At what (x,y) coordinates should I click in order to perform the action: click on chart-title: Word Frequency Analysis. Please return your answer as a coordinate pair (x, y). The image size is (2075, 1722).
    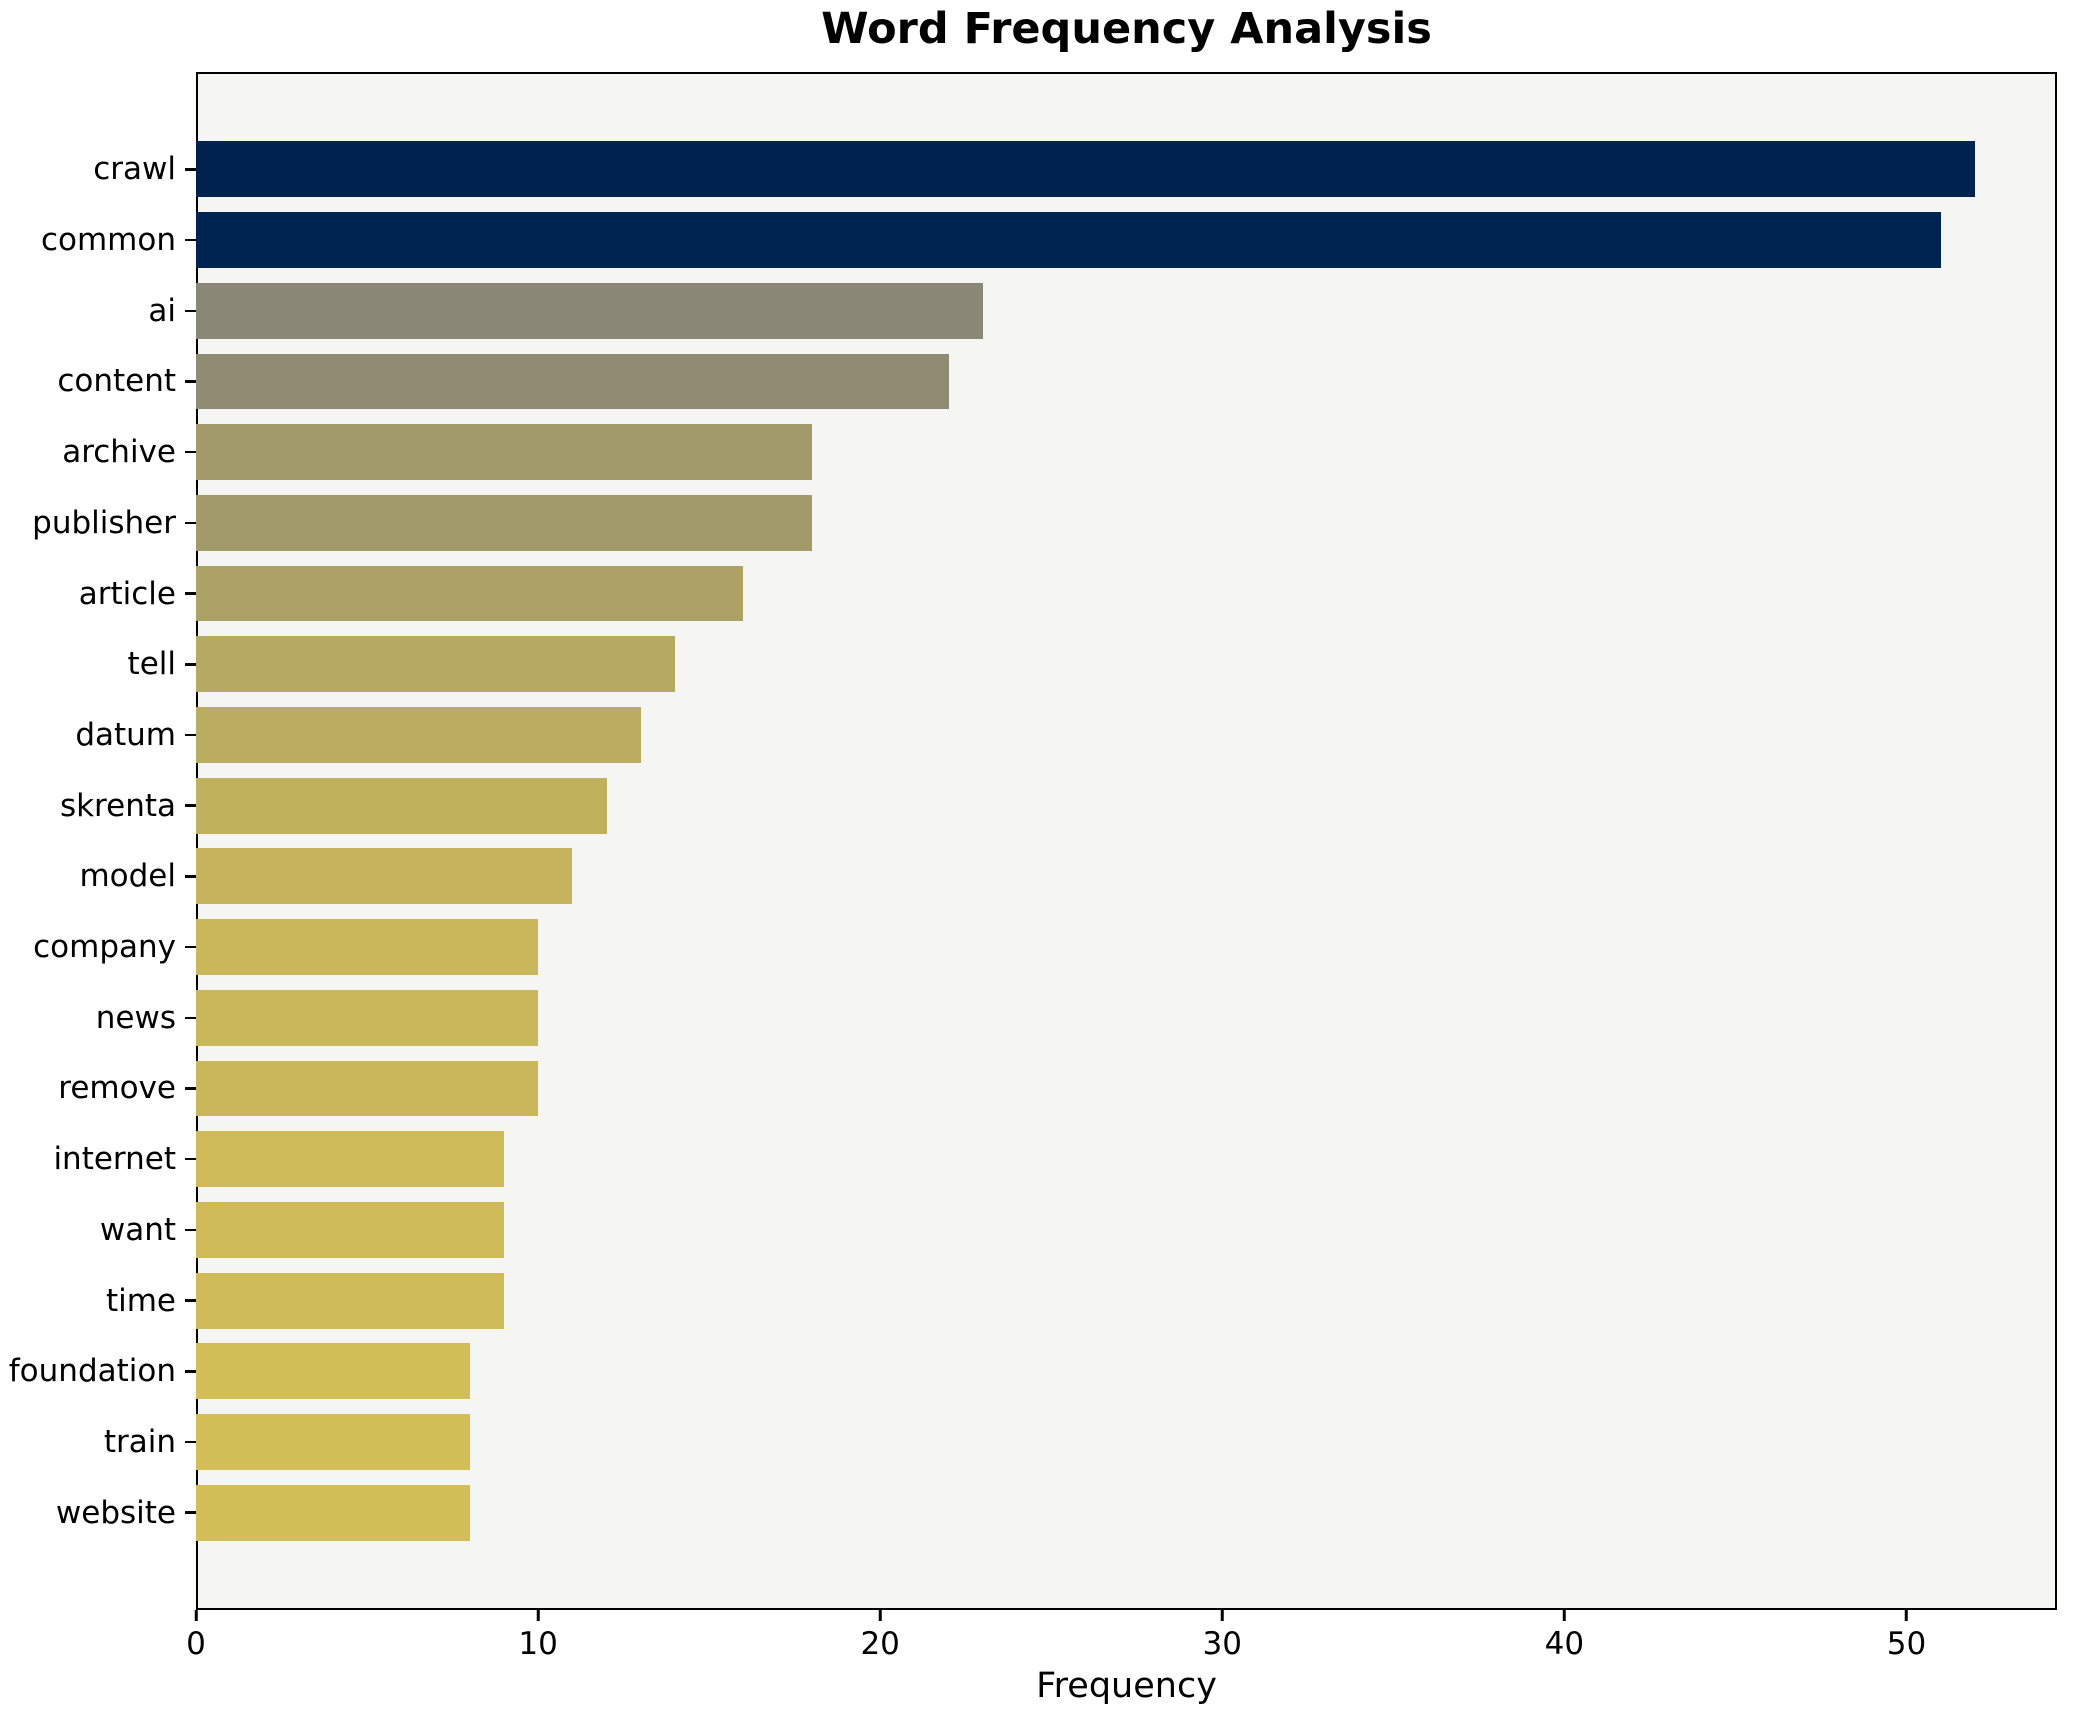
    Looking at the image, I should click on (1126, 29).